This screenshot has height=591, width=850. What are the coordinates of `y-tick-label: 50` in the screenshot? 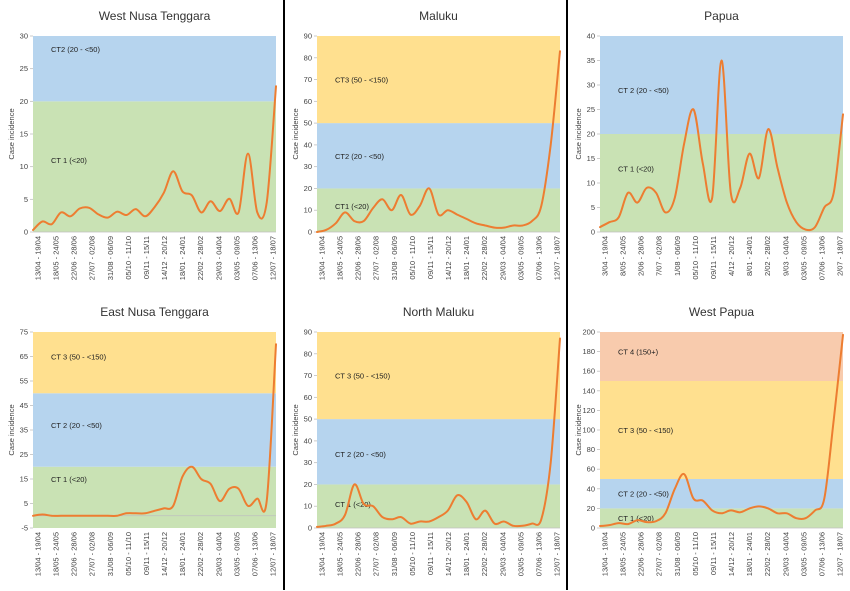 It's located at (308, 123).